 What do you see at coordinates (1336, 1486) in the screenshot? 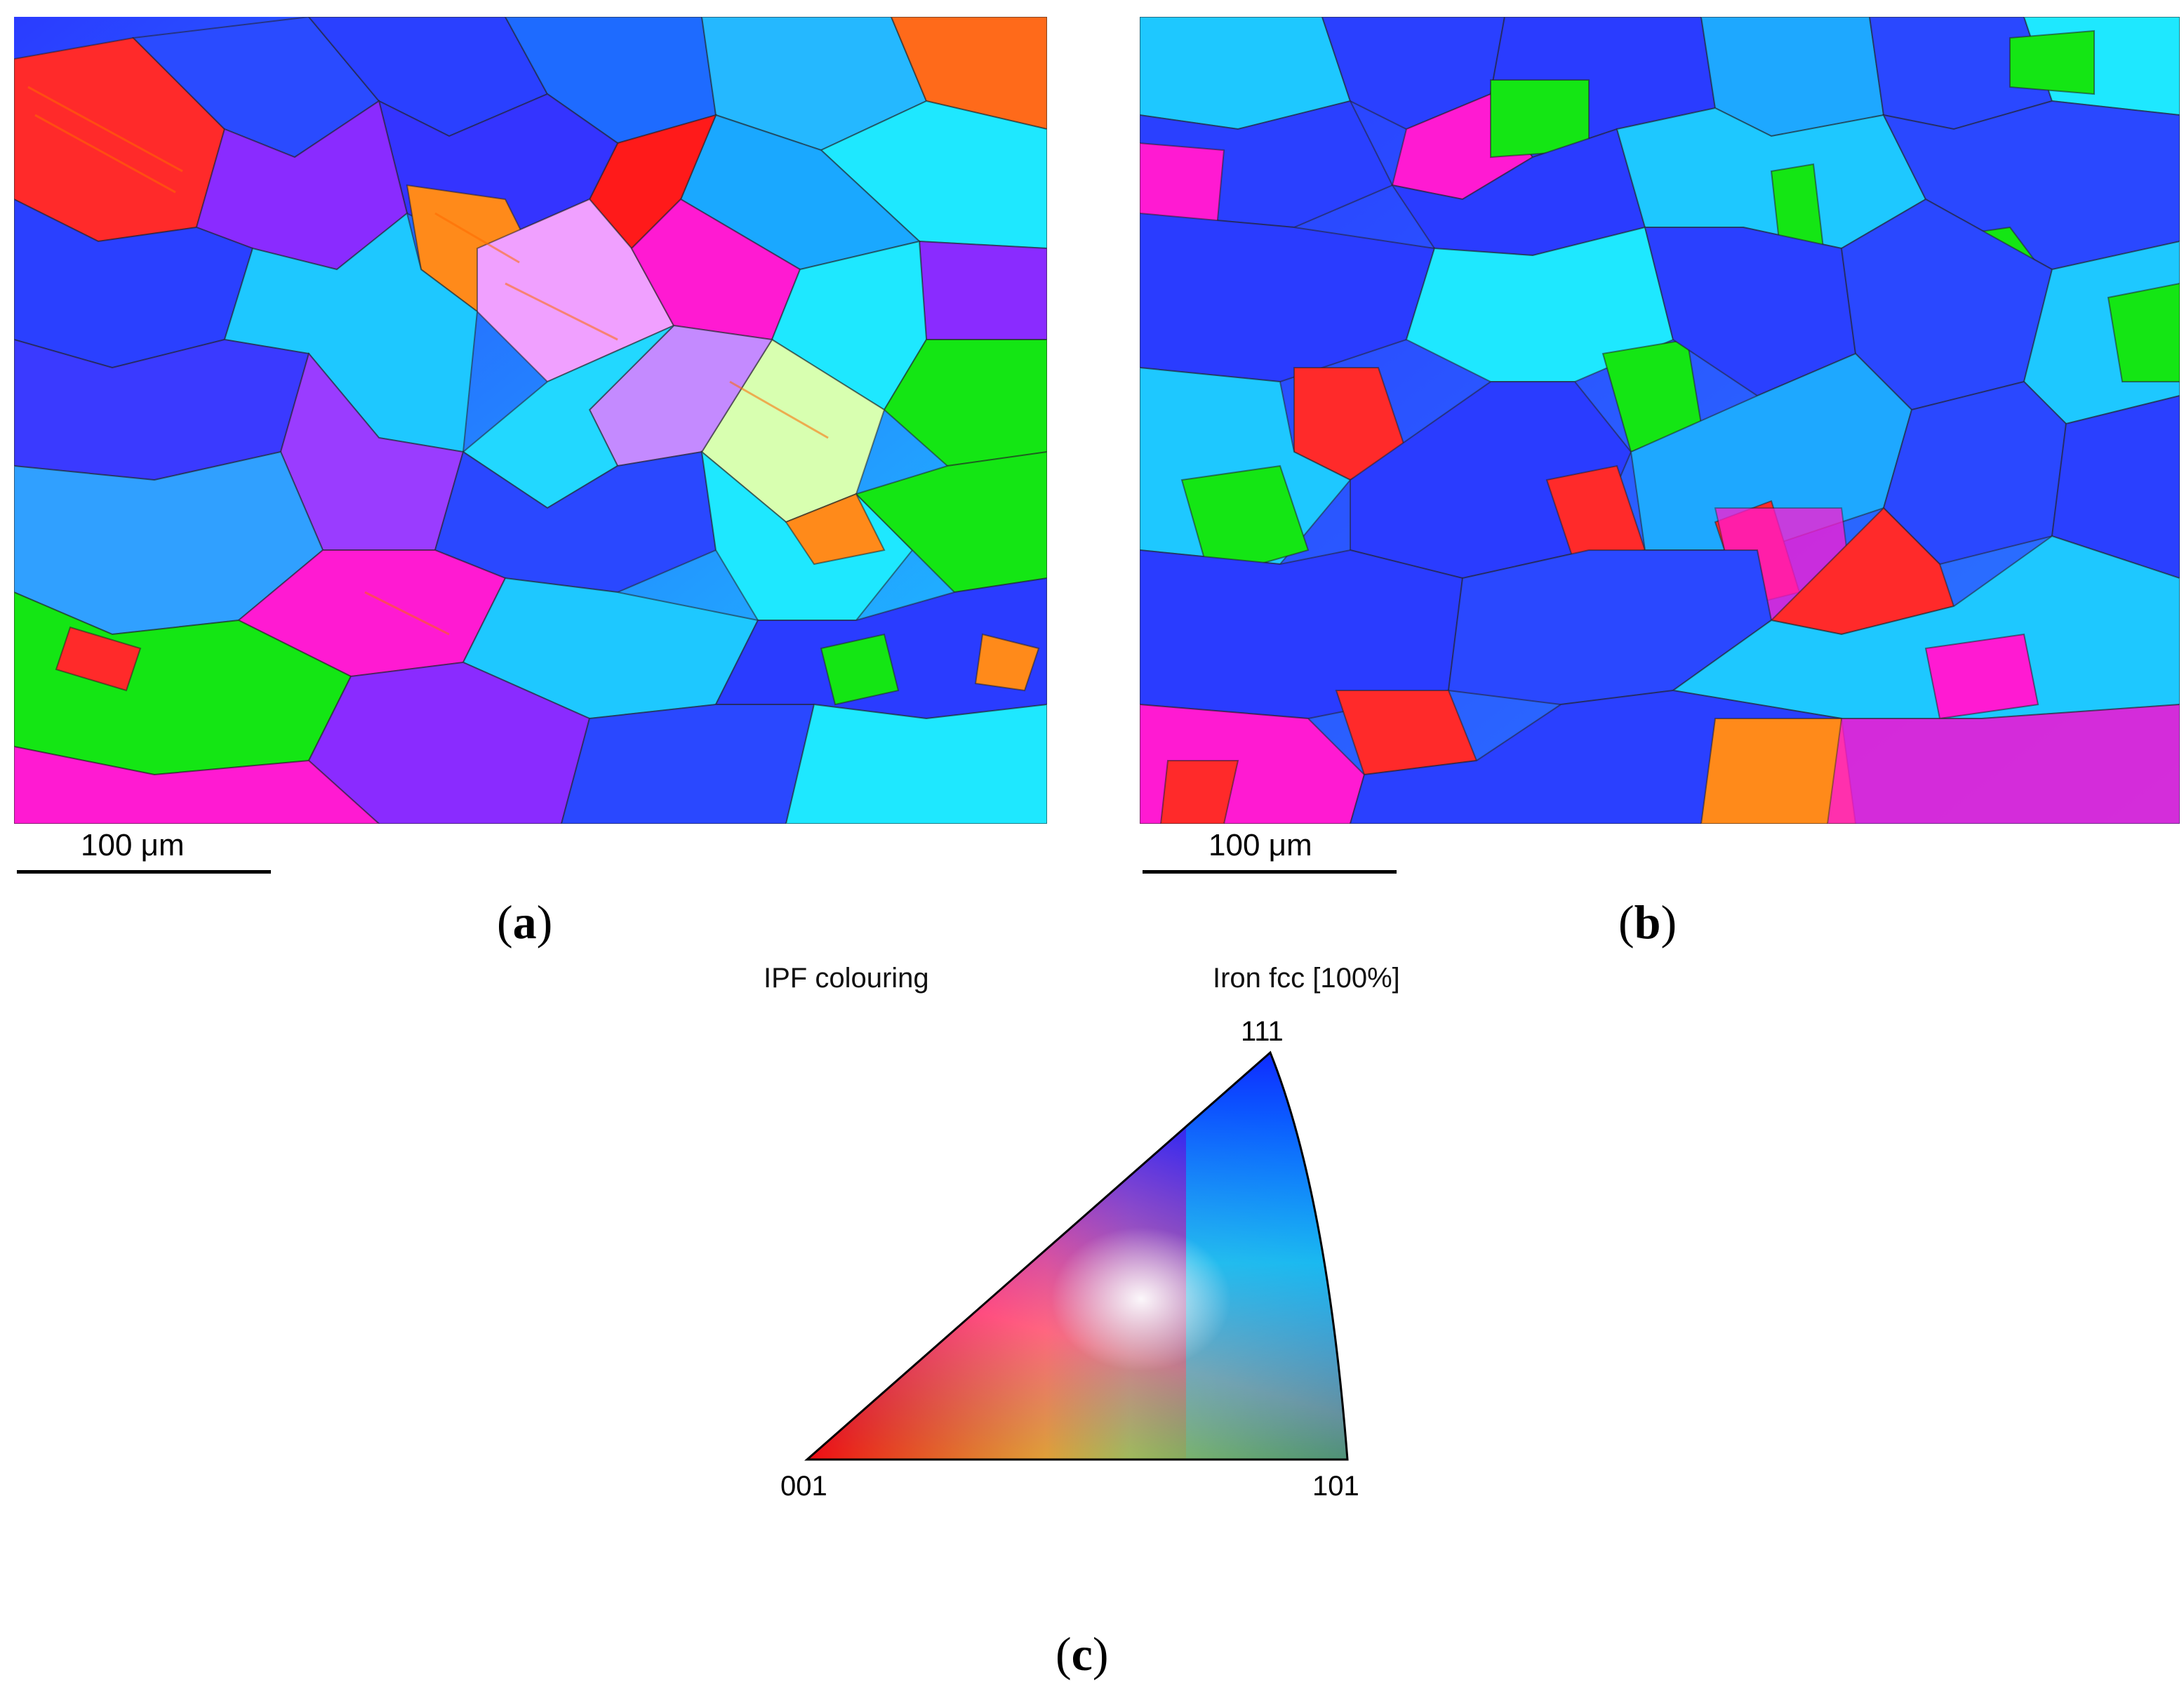
I see `corner-label-101: 101` at bounding box center [1336, 1486].